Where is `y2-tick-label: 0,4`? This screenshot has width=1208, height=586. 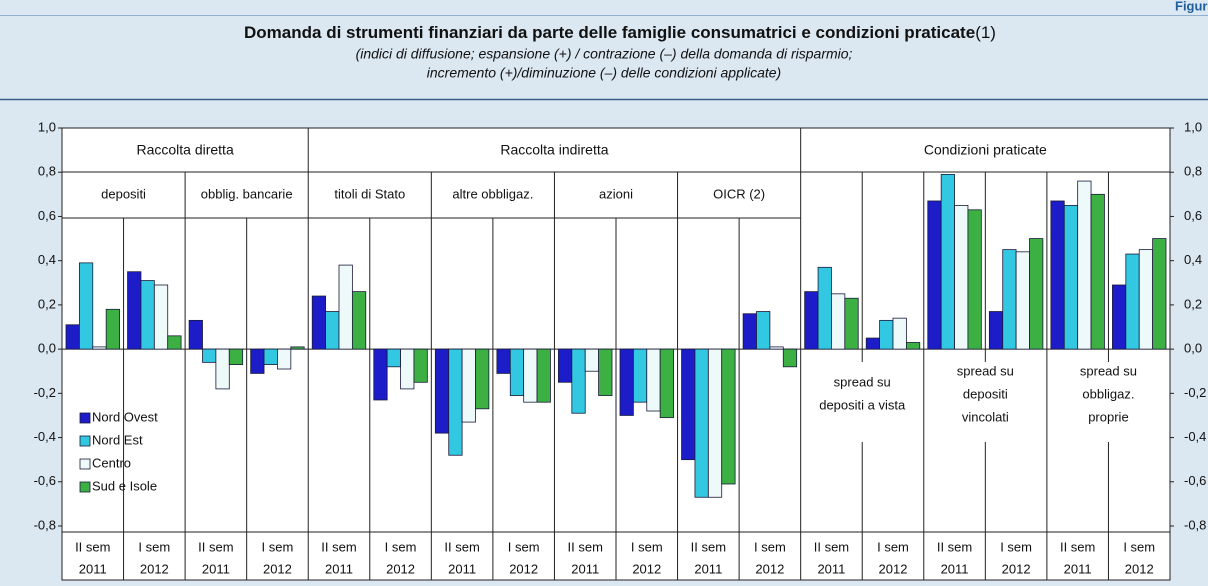
y2-tick-label: 0,4 is located at coordinates (1193, 259).